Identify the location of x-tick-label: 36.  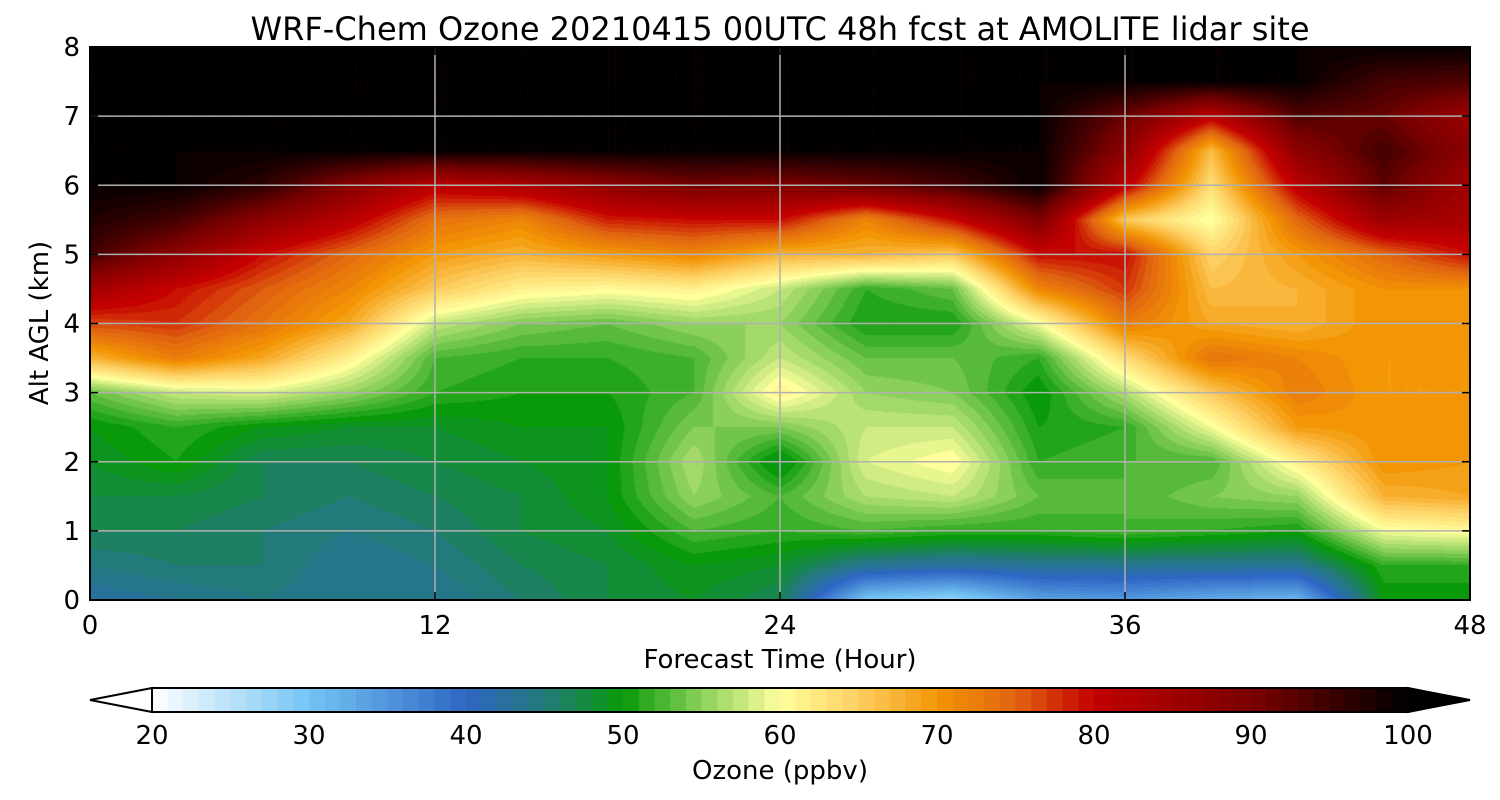
(1124, 626).